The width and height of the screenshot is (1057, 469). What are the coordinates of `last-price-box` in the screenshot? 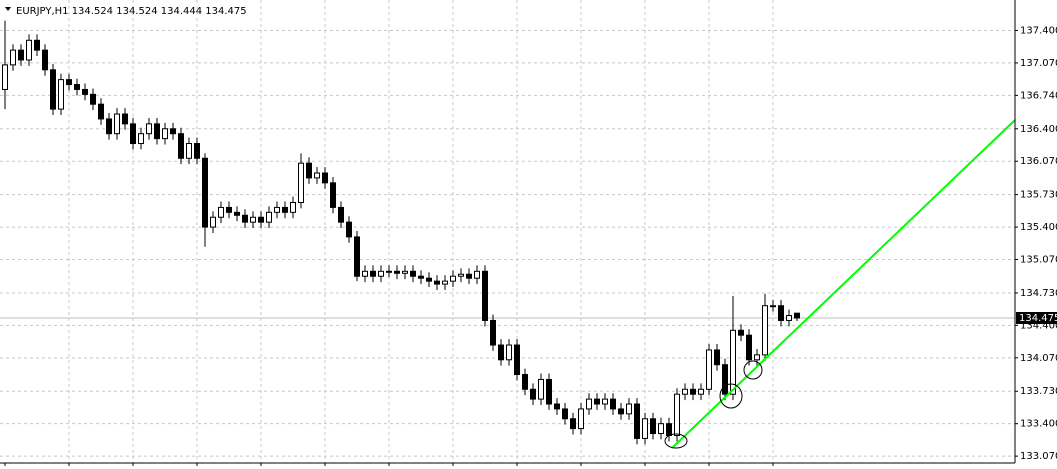 It's located at (1036, 318).